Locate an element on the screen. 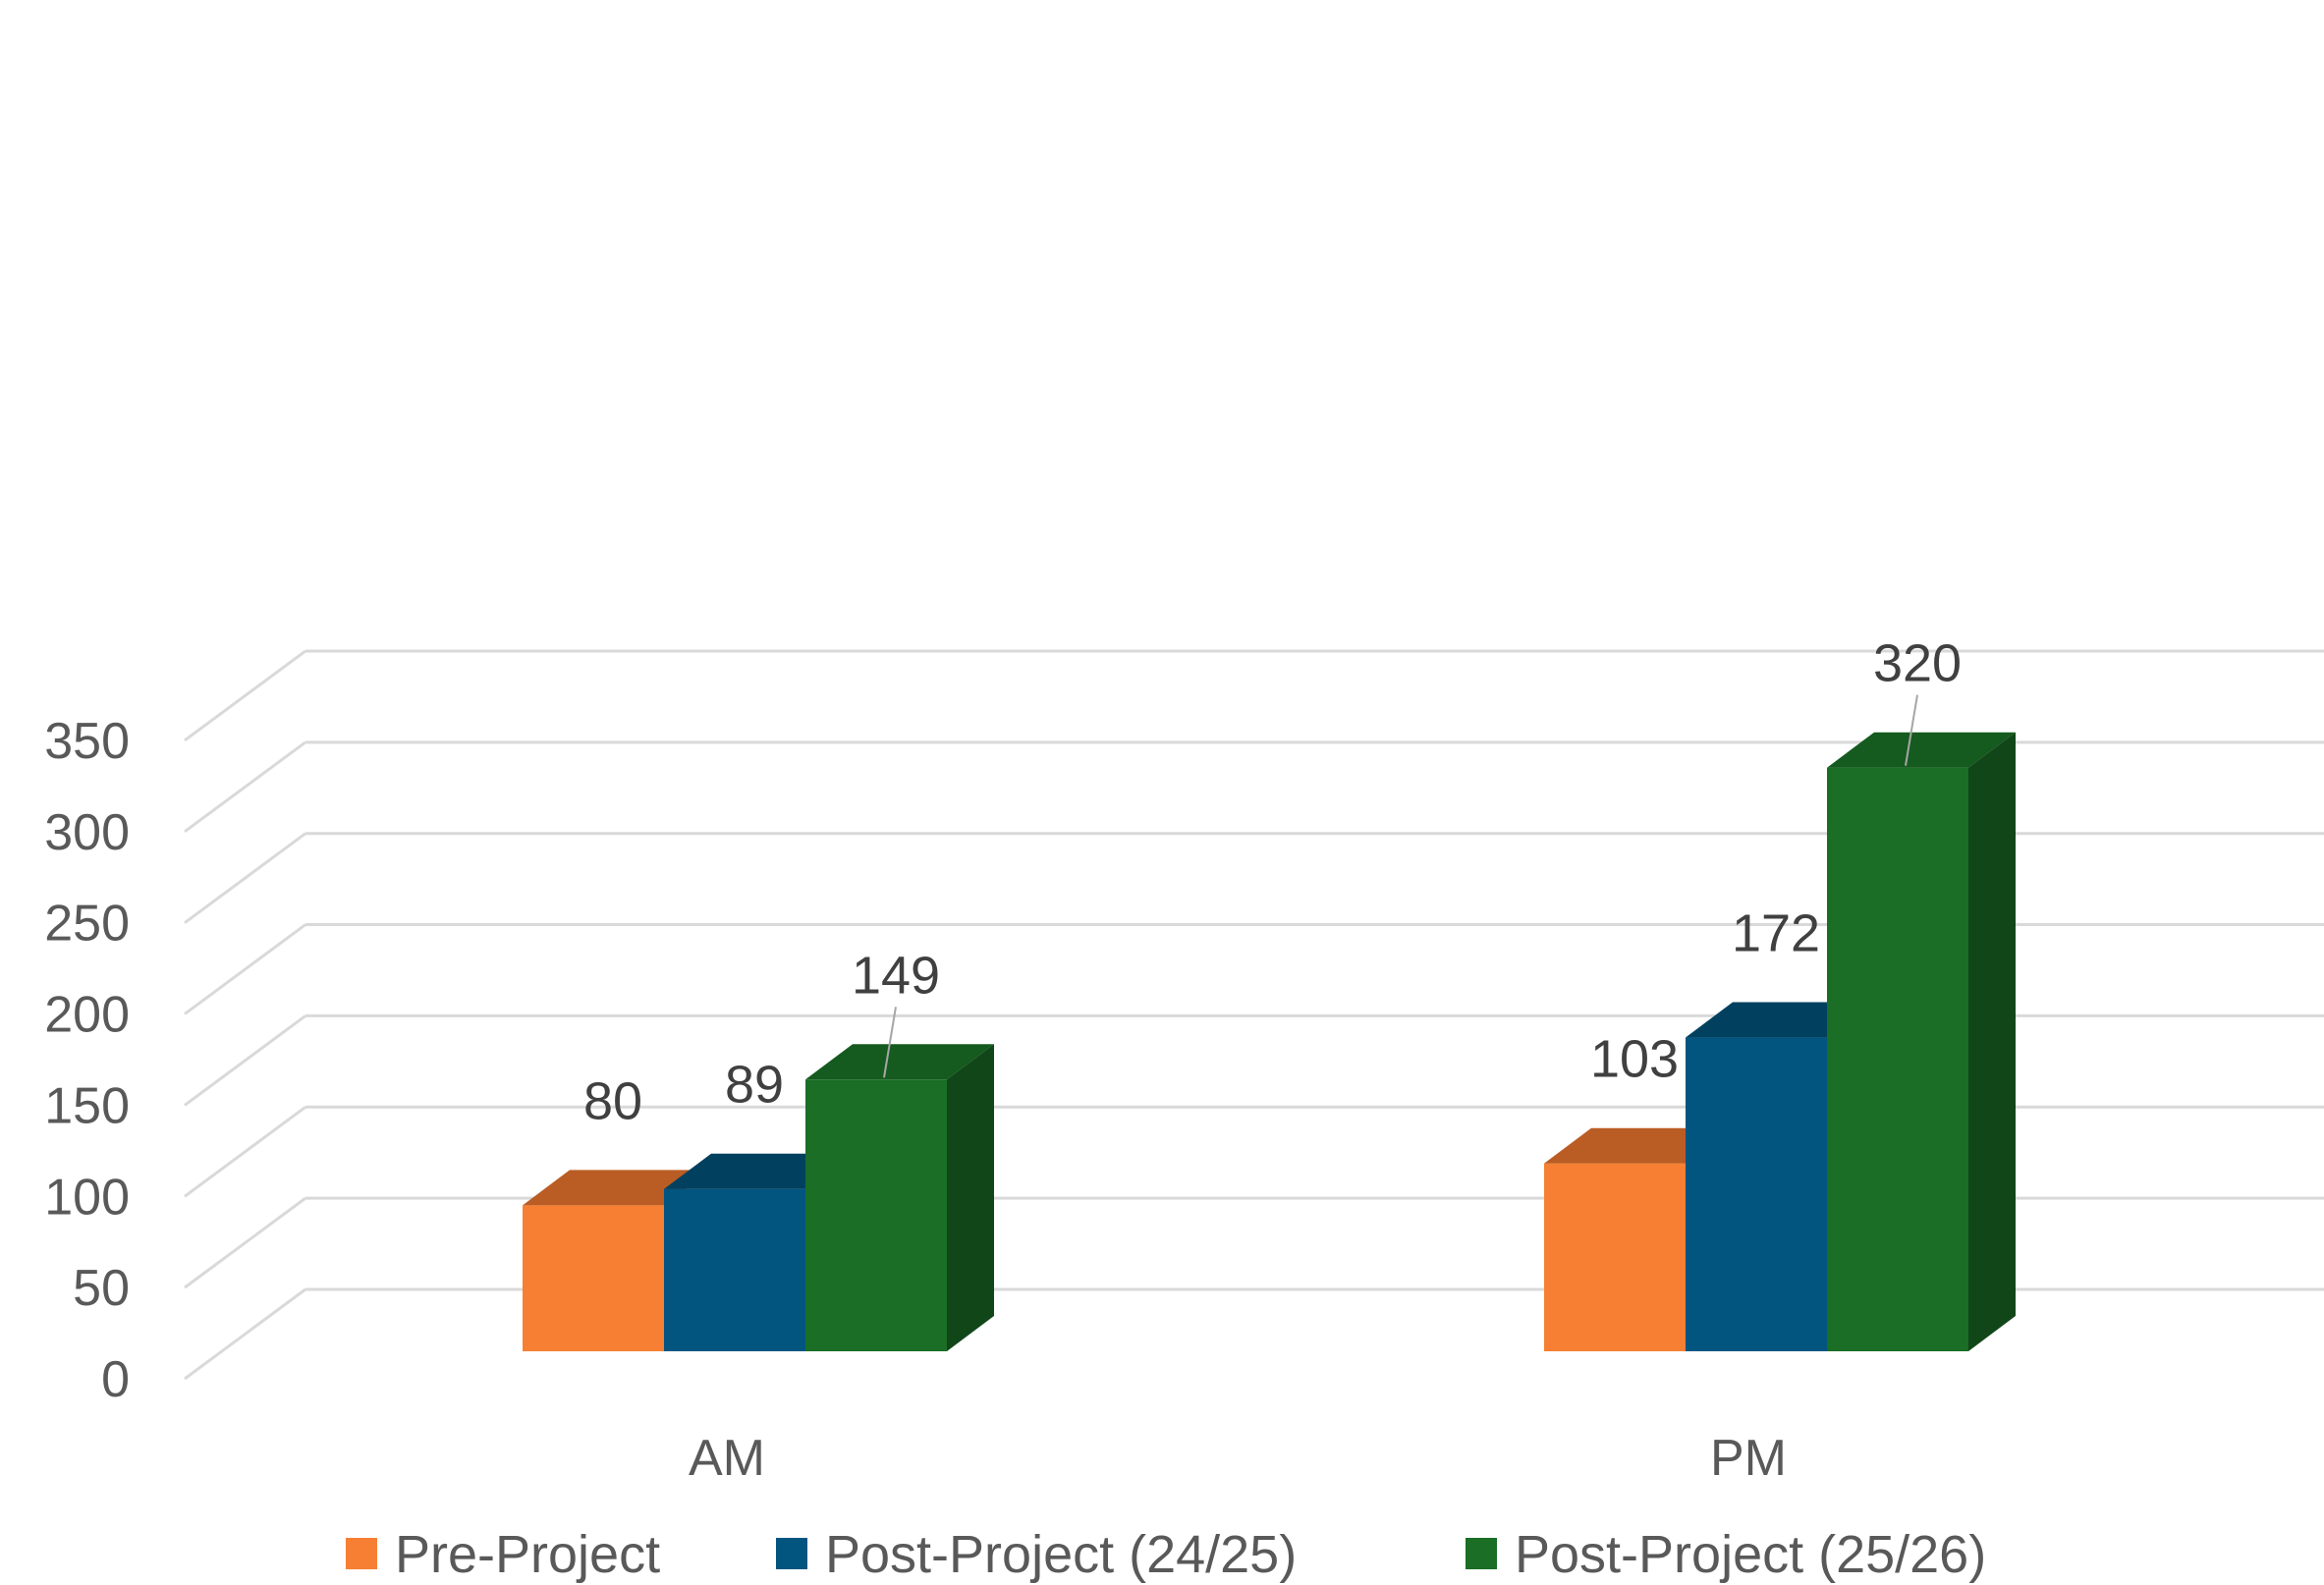 This screenshot has width=2324, height=1585. data-label: 89 is located at coordinates (754, 1085).